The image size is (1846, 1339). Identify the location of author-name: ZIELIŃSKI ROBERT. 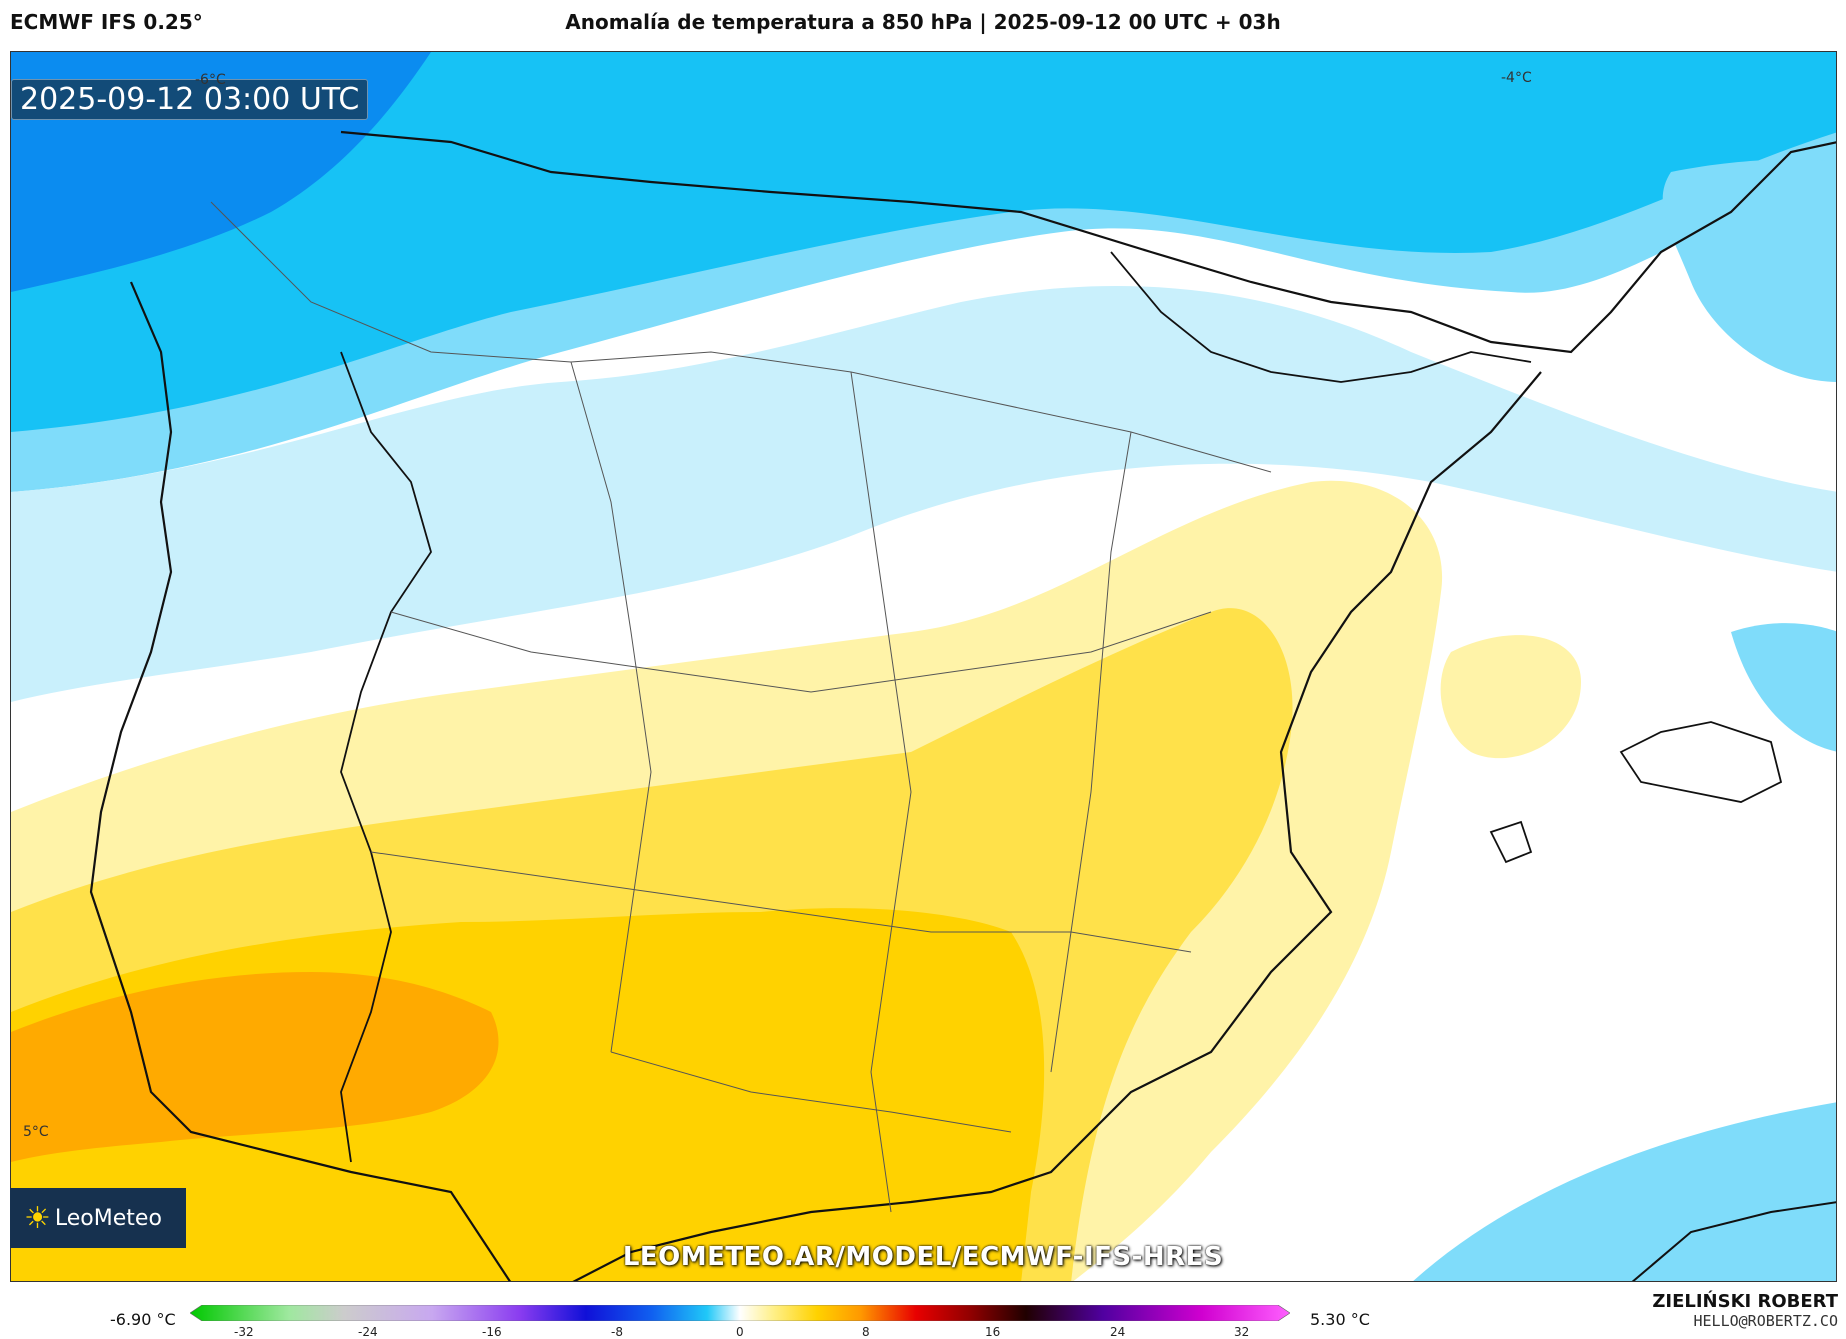
(1745, 1301).